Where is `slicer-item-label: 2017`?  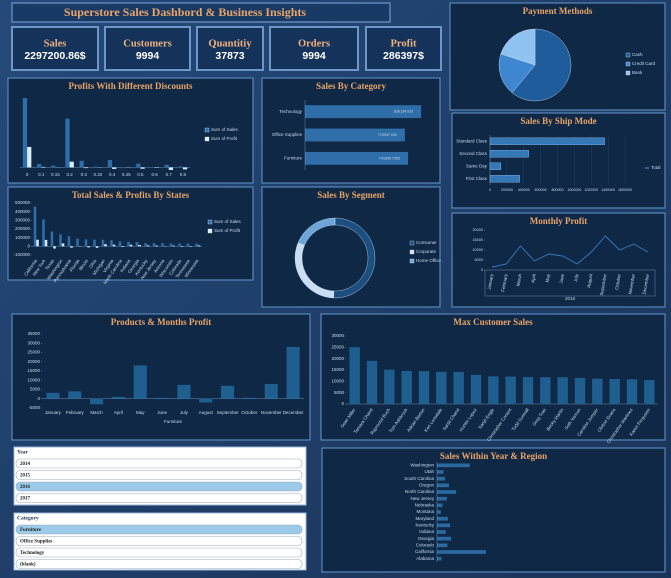 slicer-item-label: 2017 is located at coordinates (25, 498).